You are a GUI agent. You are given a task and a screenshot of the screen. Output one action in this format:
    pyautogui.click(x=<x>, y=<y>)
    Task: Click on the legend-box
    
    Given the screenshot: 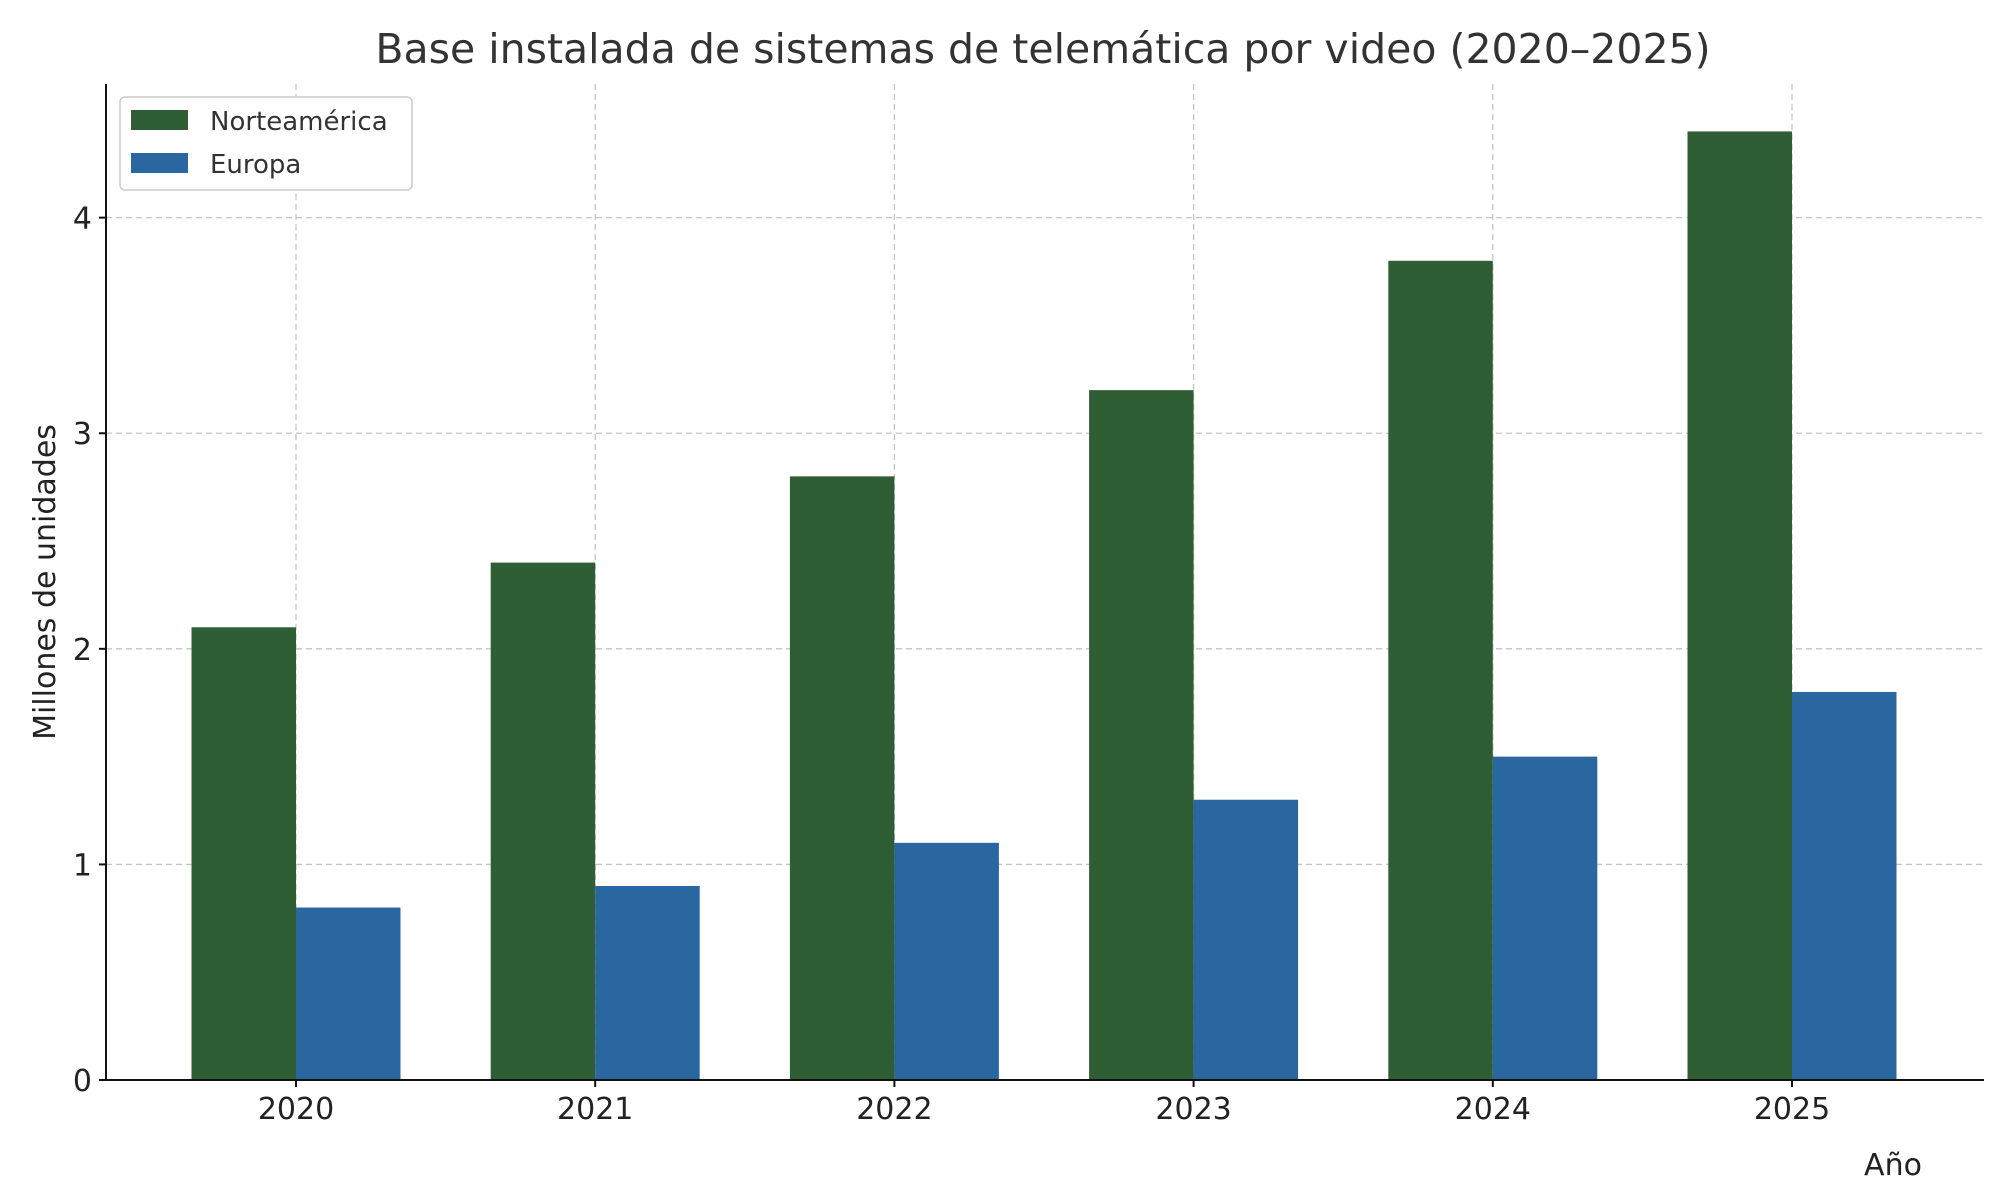 What is the action you would take?
    pyautogui.click(x=266, y=143)
    